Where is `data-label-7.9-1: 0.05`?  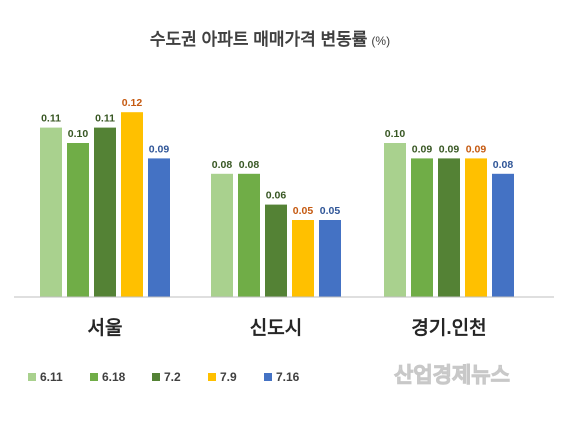 data-label-7.9-1: 0.05 is located at coordinates (303, 211).